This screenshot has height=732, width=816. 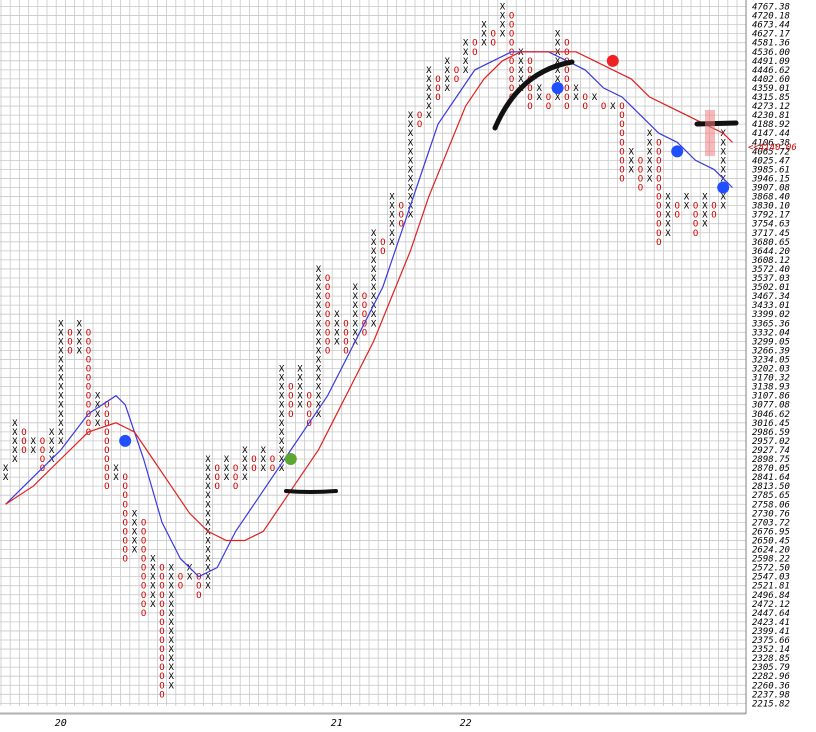 What do you see at coordinates (771, 460) in the screenshot?
I see `price-tick-label: 2898.75` at bounding box center [771, 460].